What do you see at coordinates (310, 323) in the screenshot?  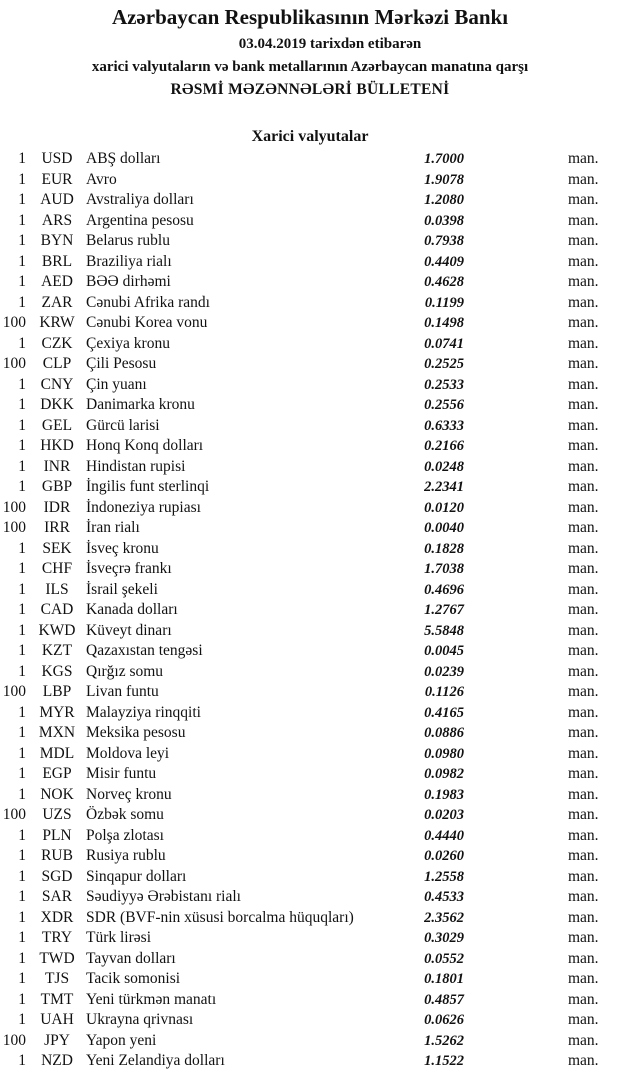 I see `table-row: 100 KRW Cənubi Korea vonu 0.1498 man.` at bounding box center [310, 323].